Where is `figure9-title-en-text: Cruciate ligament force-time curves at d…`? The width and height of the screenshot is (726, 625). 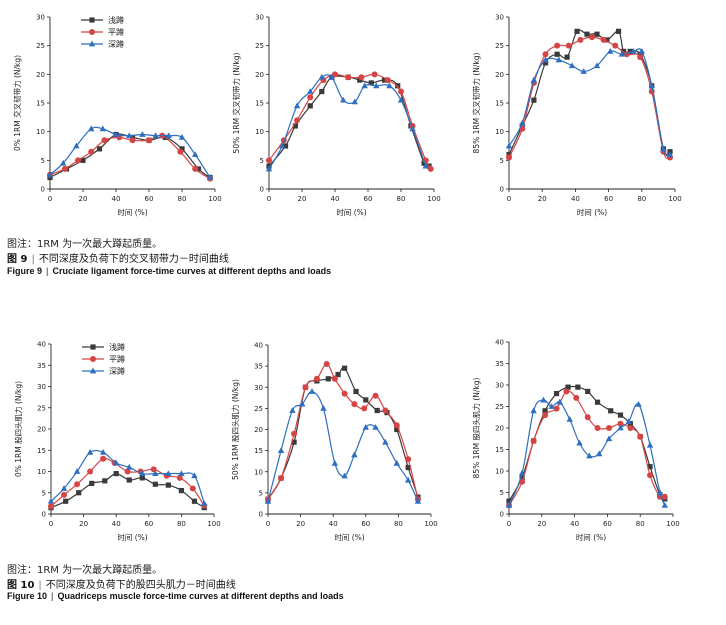 figure9-title-en-text: Cruciate ligament force-time curves at d… is located at coordinates (192, 271).